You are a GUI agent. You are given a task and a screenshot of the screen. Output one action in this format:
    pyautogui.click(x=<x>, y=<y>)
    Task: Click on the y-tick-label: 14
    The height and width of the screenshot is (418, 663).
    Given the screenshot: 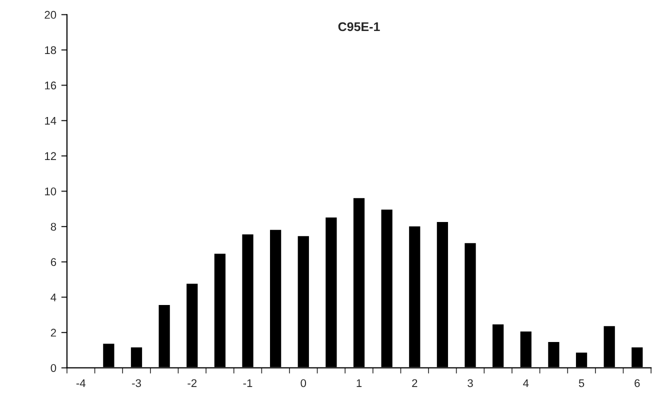 What is the action you would take?
    pyautogui.click(x=50, y=120)
    